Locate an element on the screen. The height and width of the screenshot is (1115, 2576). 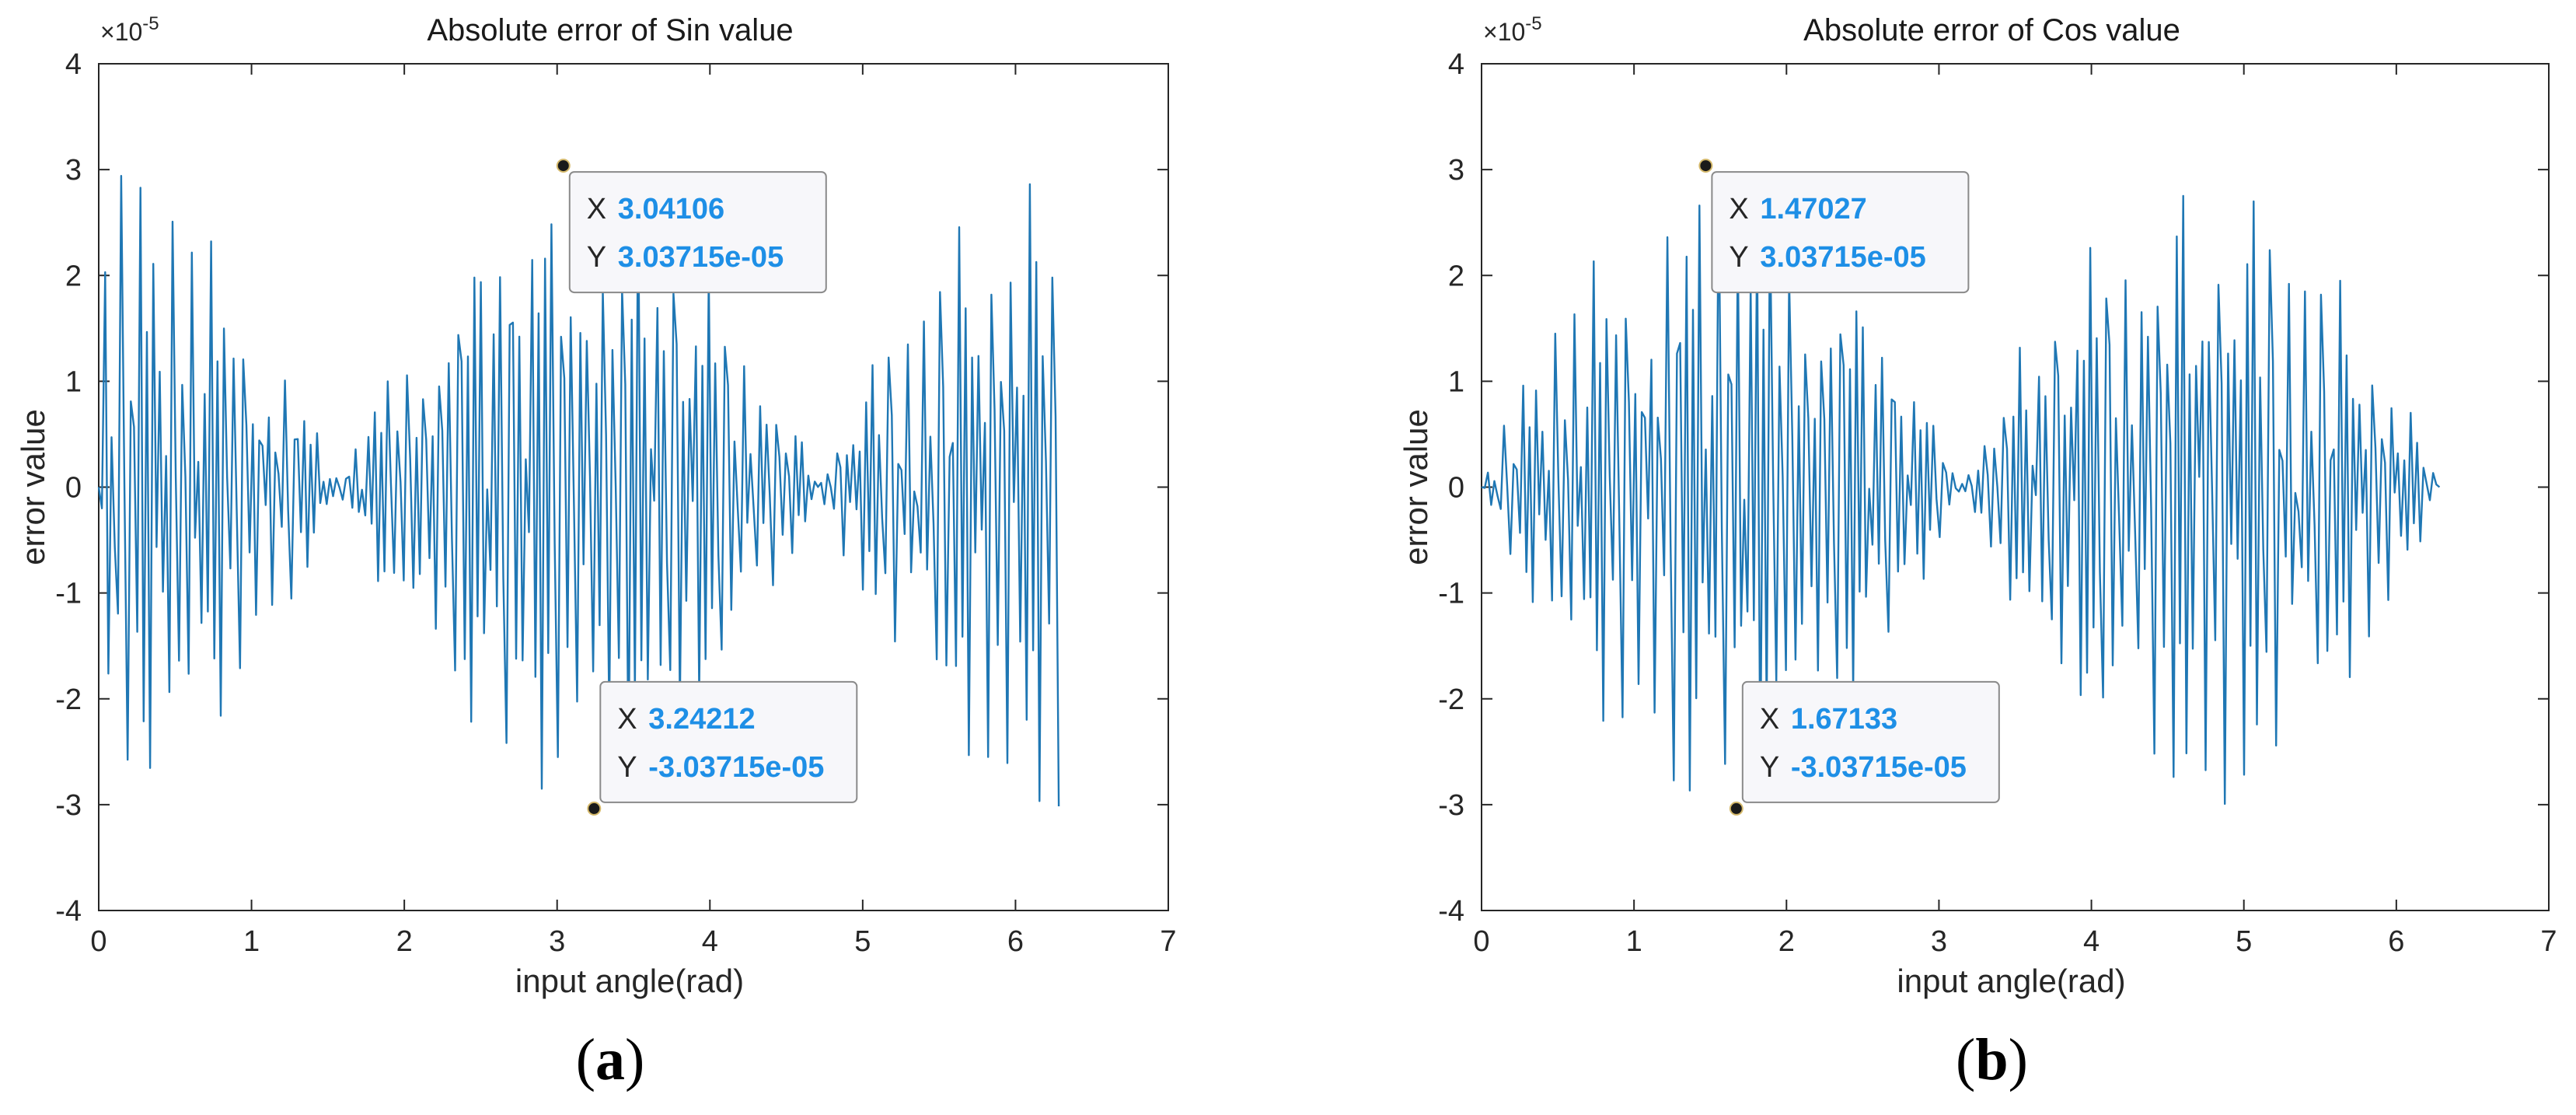
datatip: X 1.47027 Y 3.03715e-05 is located at coordinates (1834, 226).